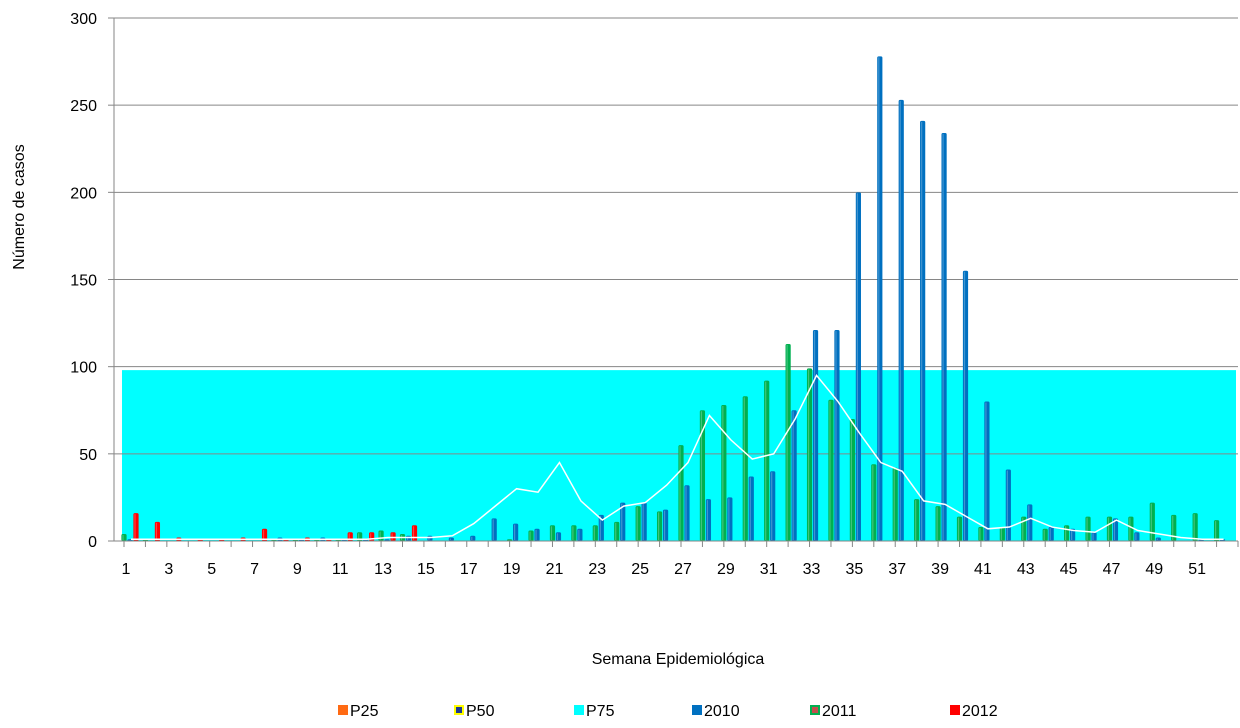  I want to click on y-tick-label-50: 50, so click(88, 455).